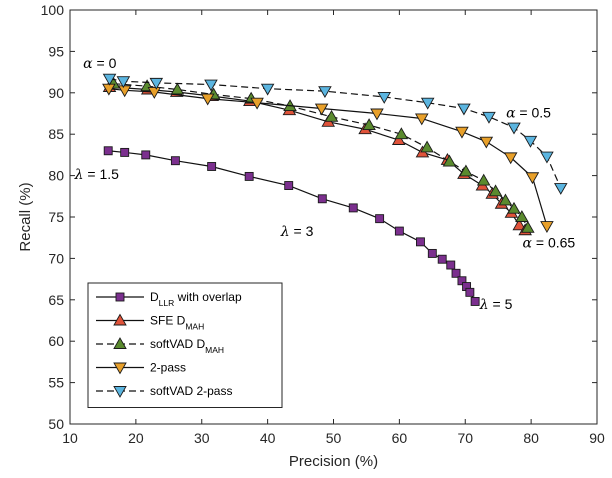 This screenshot has height=478, width=612. I want to click on x-axis-title: Precision (%), so click(333, 461).